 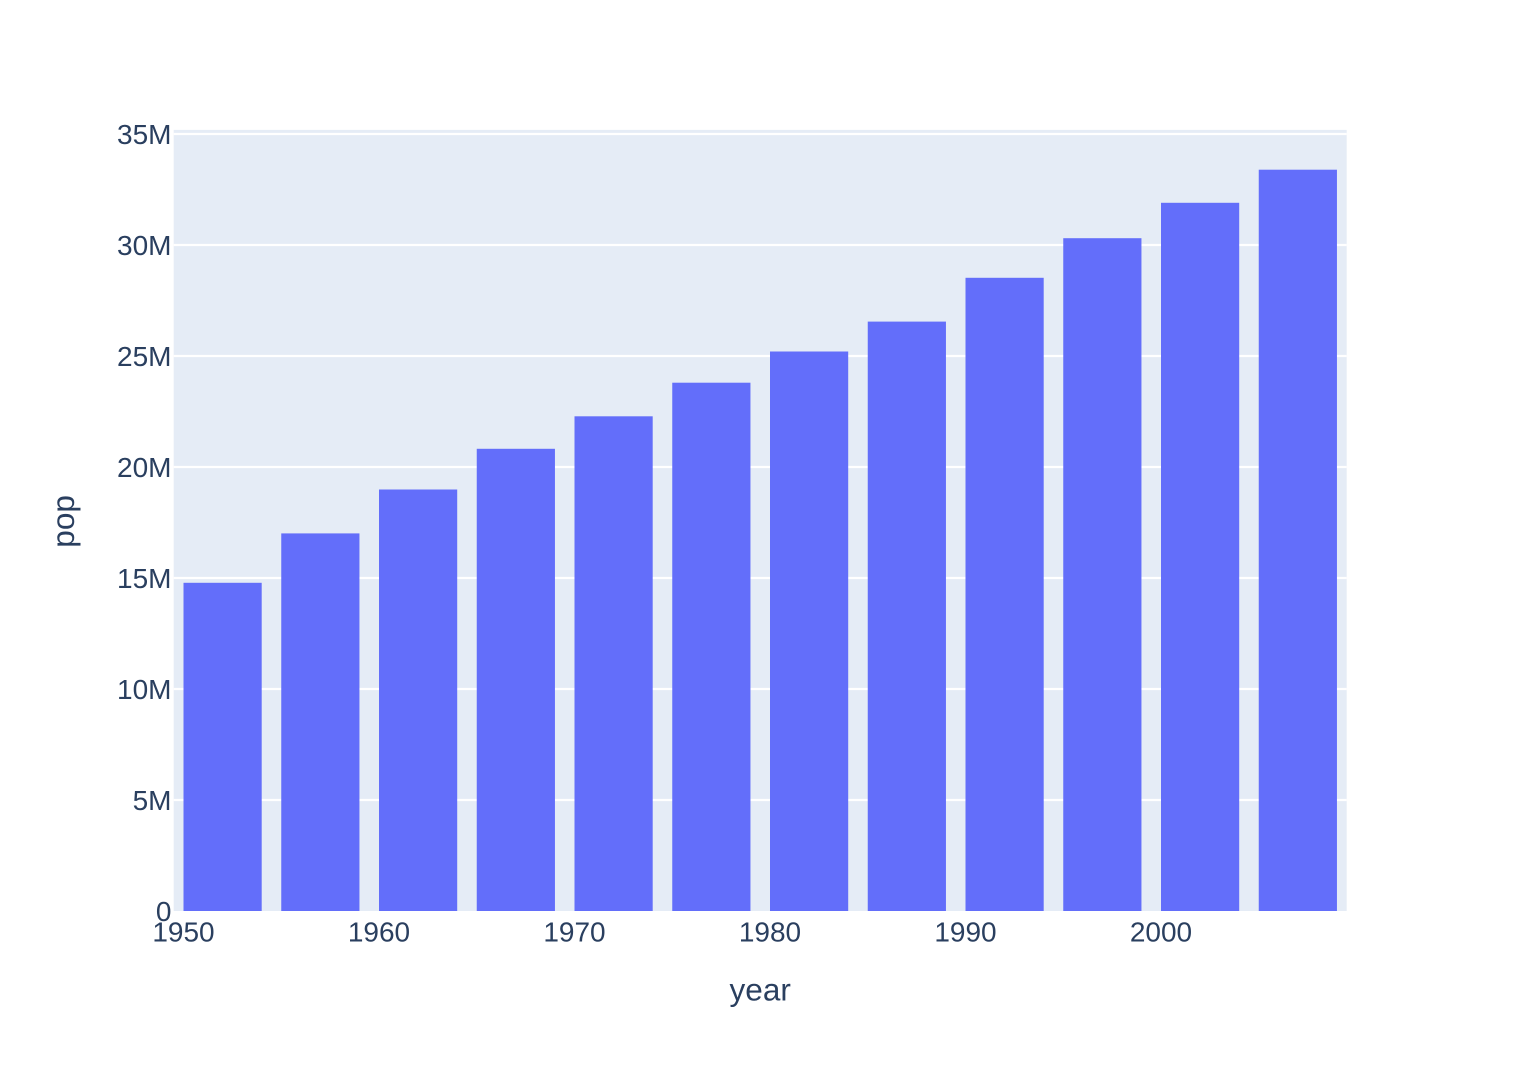 I want to click on svg-text: year, so click(x=760, y=989).